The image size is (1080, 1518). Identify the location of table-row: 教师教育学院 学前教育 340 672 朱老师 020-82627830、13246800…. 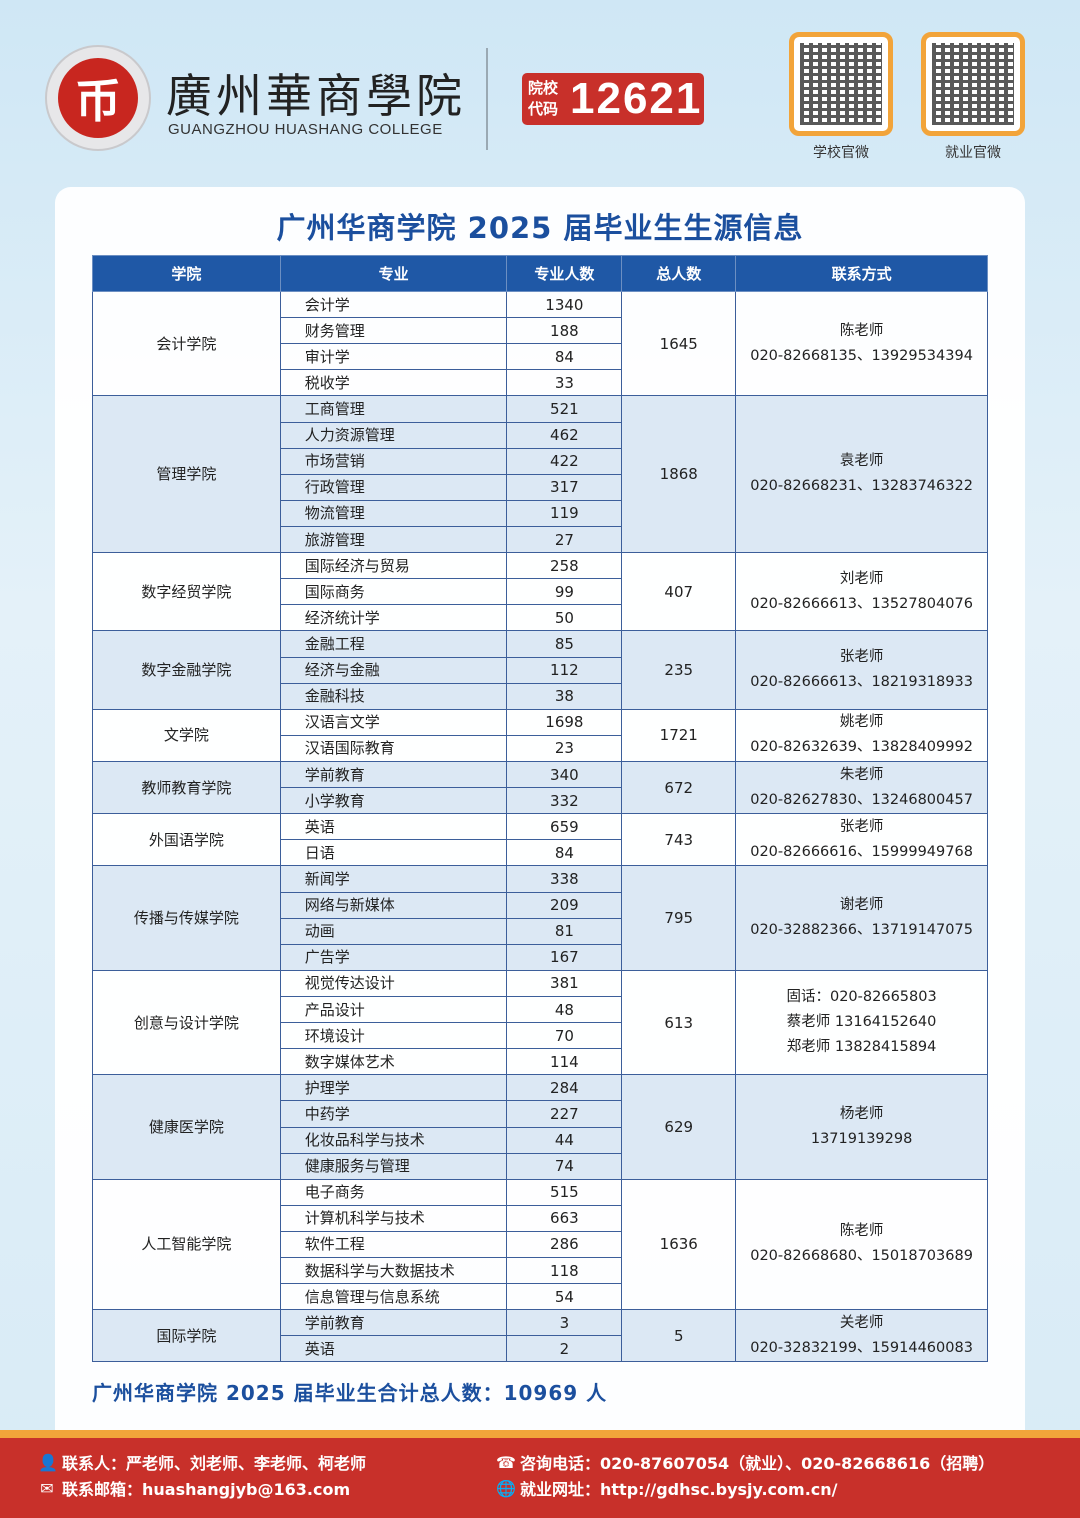
(540, 787).